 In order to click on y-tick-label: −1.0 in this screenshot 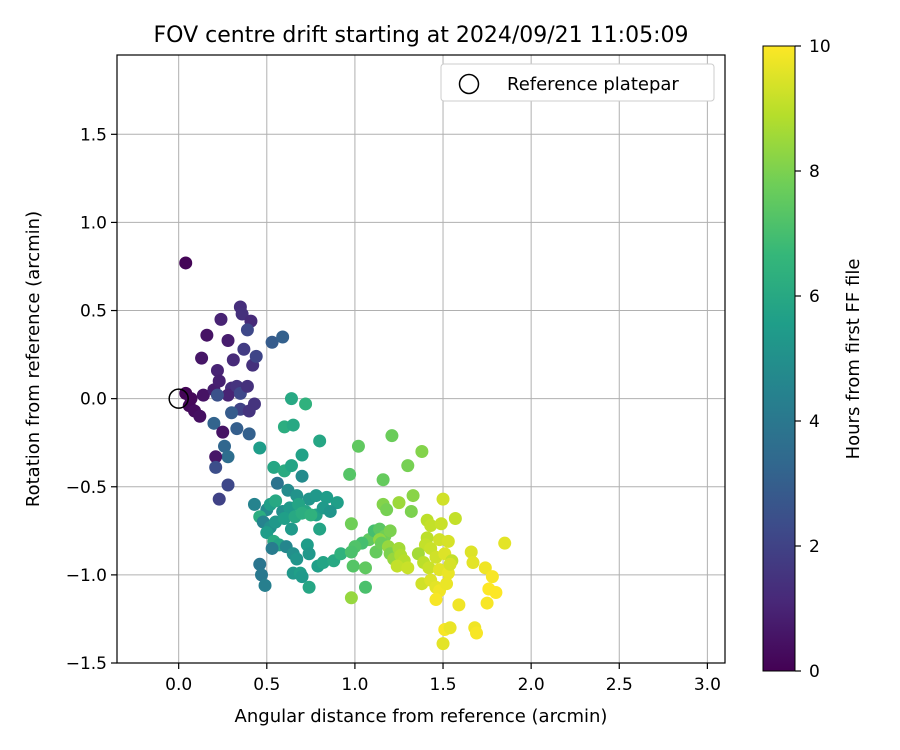, I will do `click(86, 576)`.